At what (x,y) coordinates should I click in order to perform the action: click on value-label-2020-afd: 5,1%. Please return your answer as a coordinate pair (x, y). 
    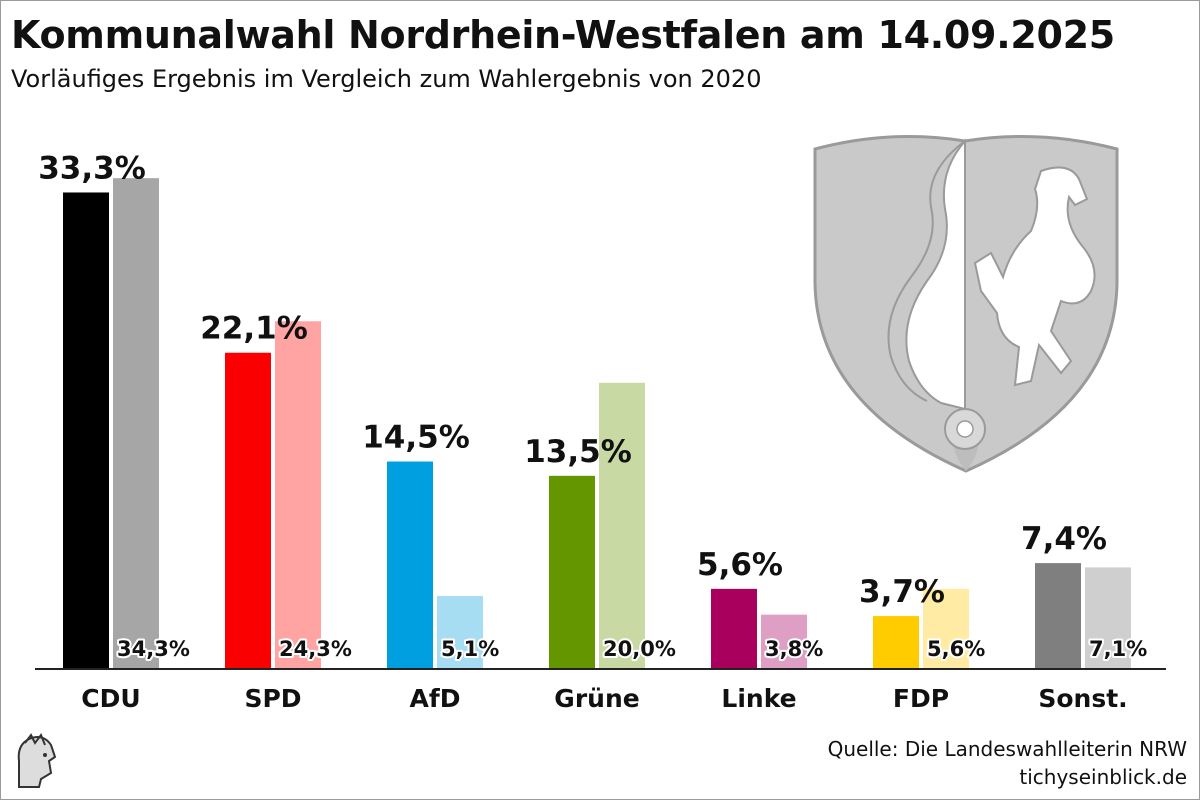
    Looking at the image, I should click on (470, 649).